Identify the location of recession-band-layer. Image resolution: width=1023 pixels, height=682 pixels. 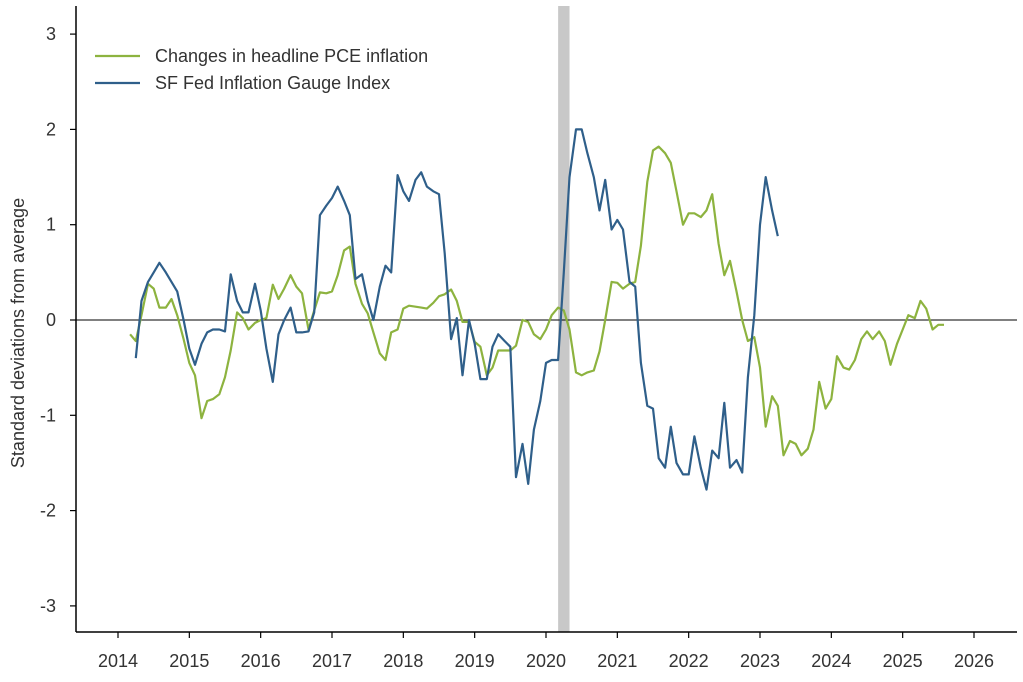
(564, 319).